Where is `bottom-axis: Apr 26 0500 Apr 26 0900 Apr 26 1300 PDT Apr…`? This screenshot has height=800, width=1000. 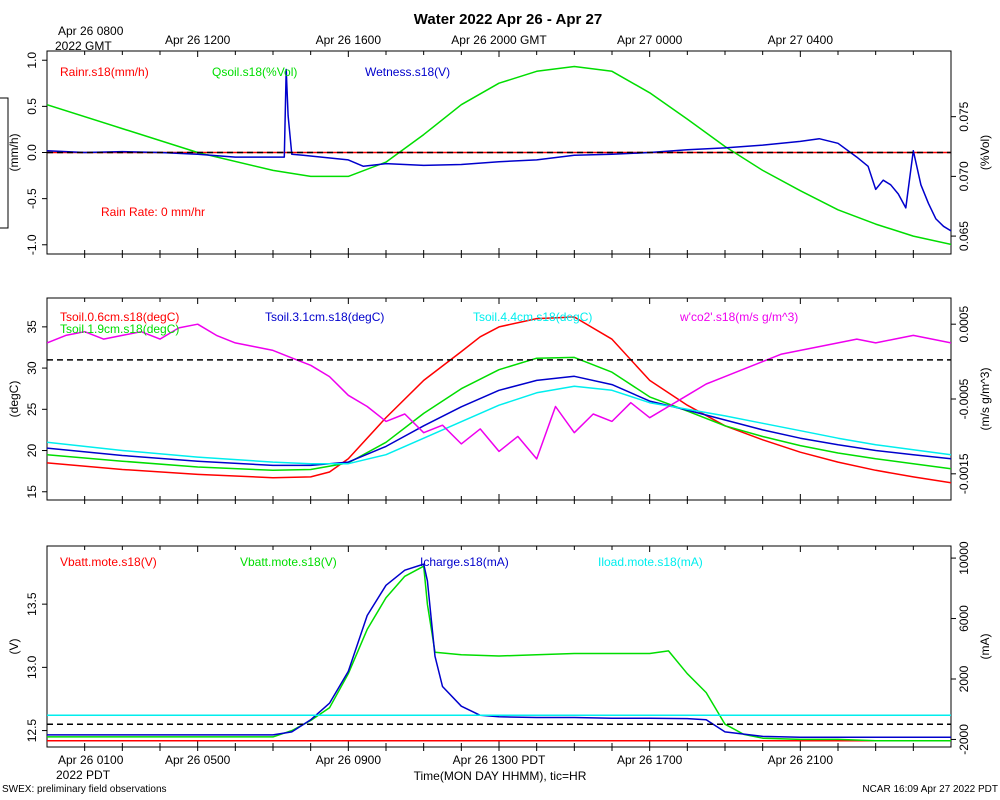 bottom-axis: Apr 26 0500 Apr 26 0900 Apr 26 1300 PDT Apr… is located at coordinates (499, 760).